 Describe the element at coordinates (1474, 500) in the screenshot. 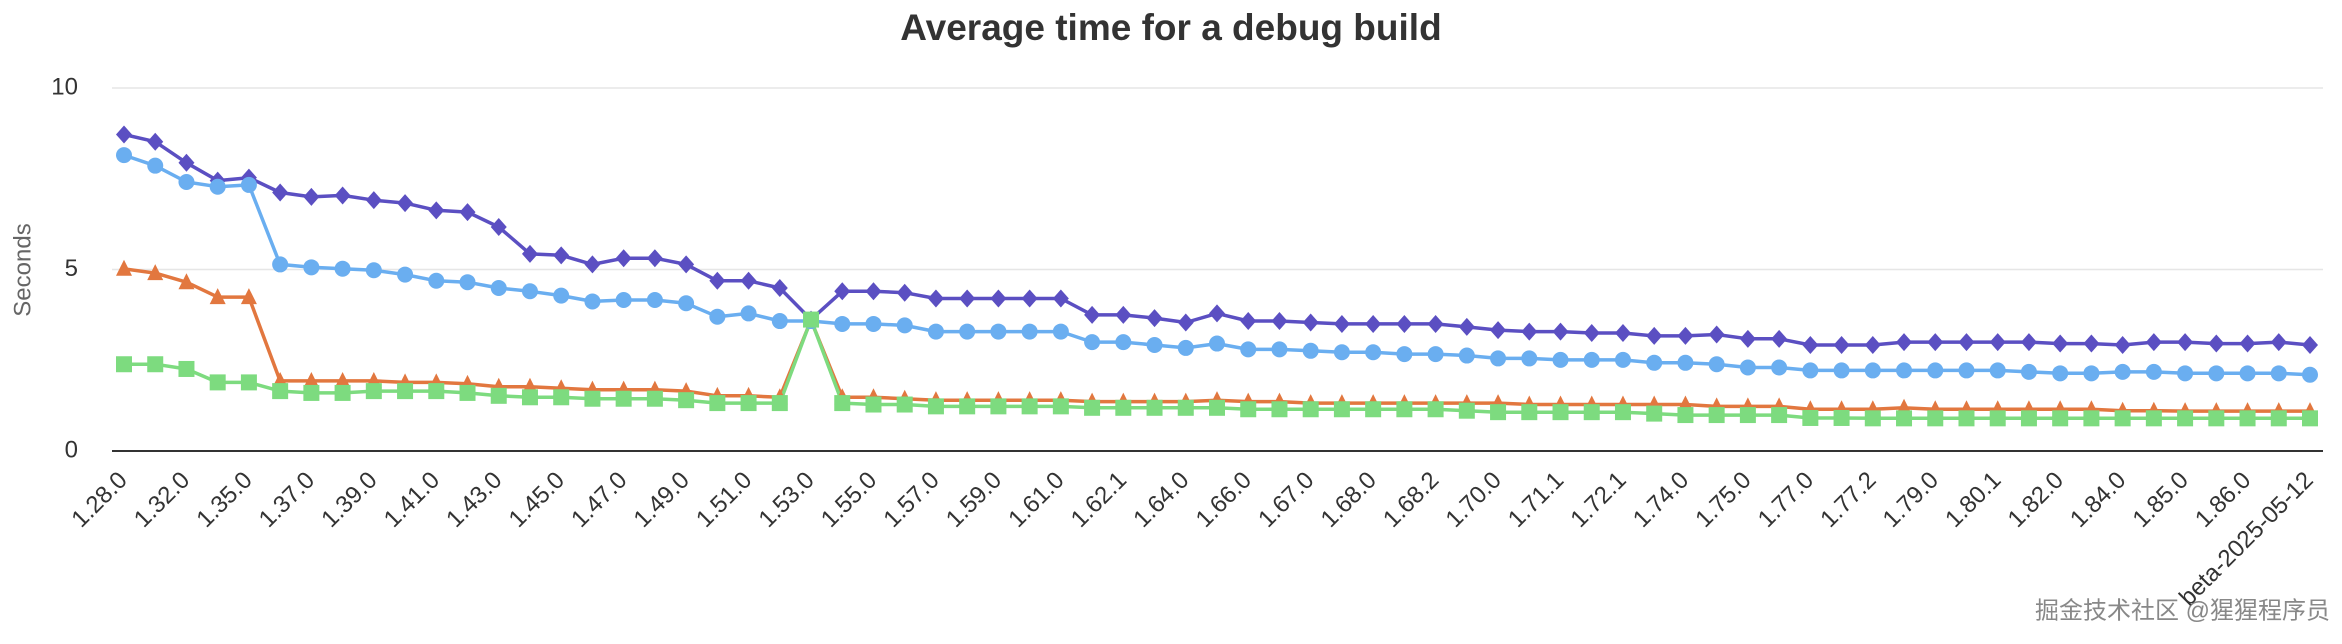

I see `x-tick-label: 1.70.0` at that location.